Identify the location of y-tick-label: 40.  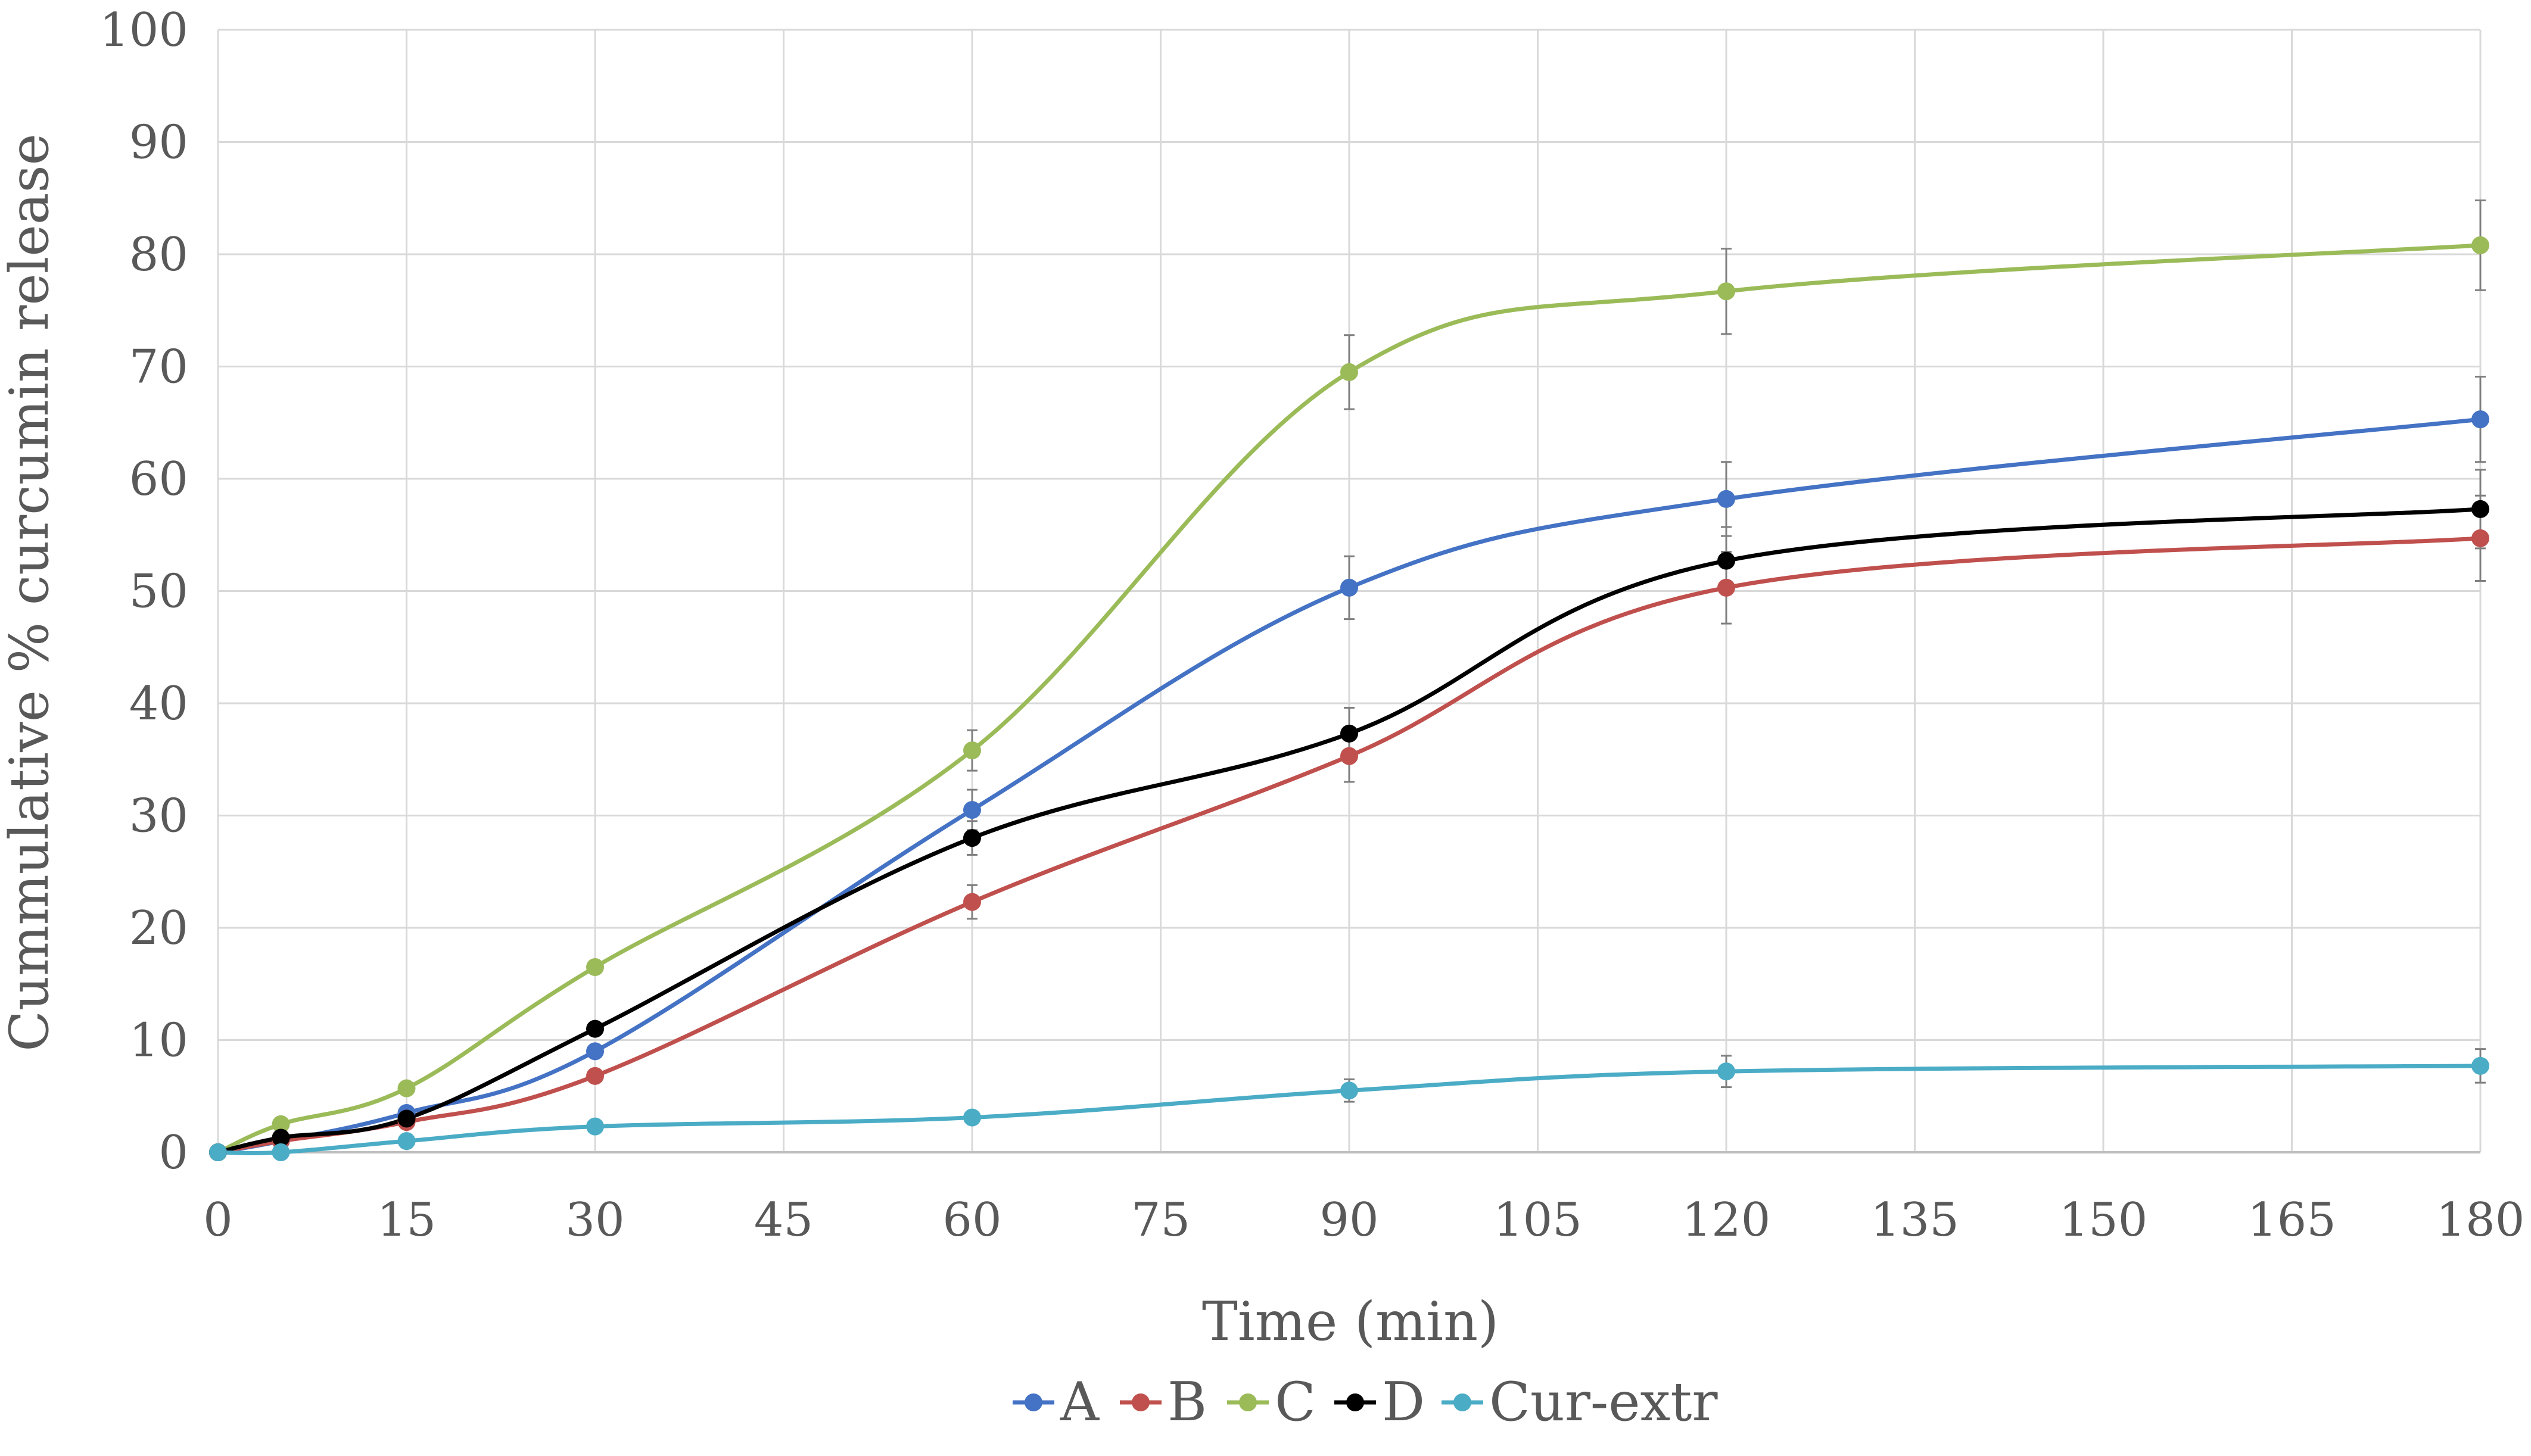
(159, 704).